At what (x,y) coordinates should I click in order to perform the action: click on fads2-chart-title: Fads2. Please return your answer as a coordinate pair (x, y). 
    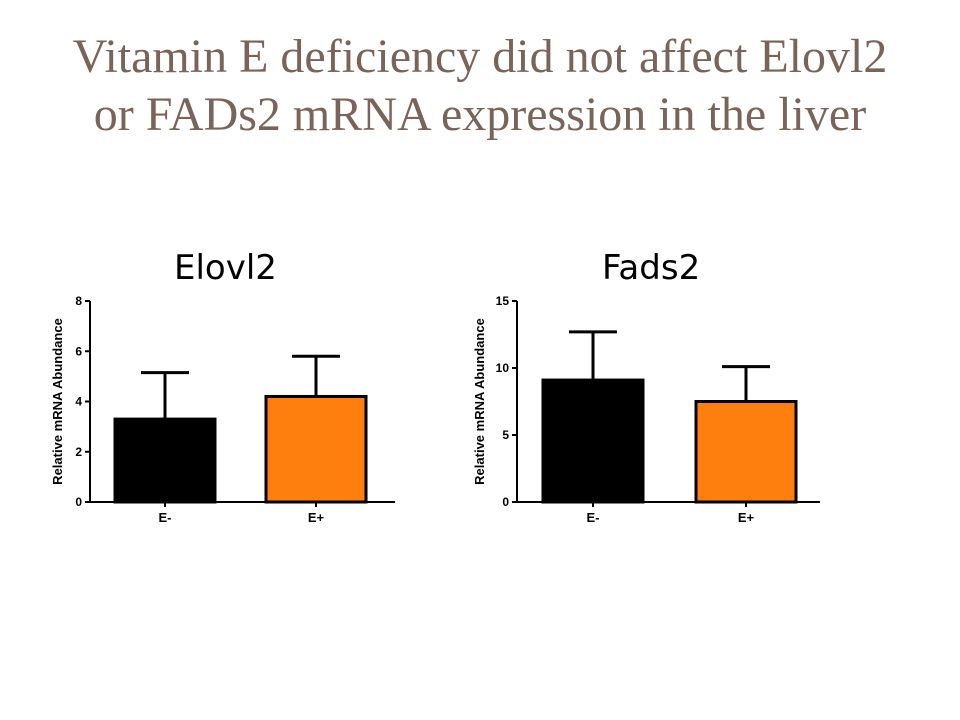
    Looking at the image, I should click on (651, 268).